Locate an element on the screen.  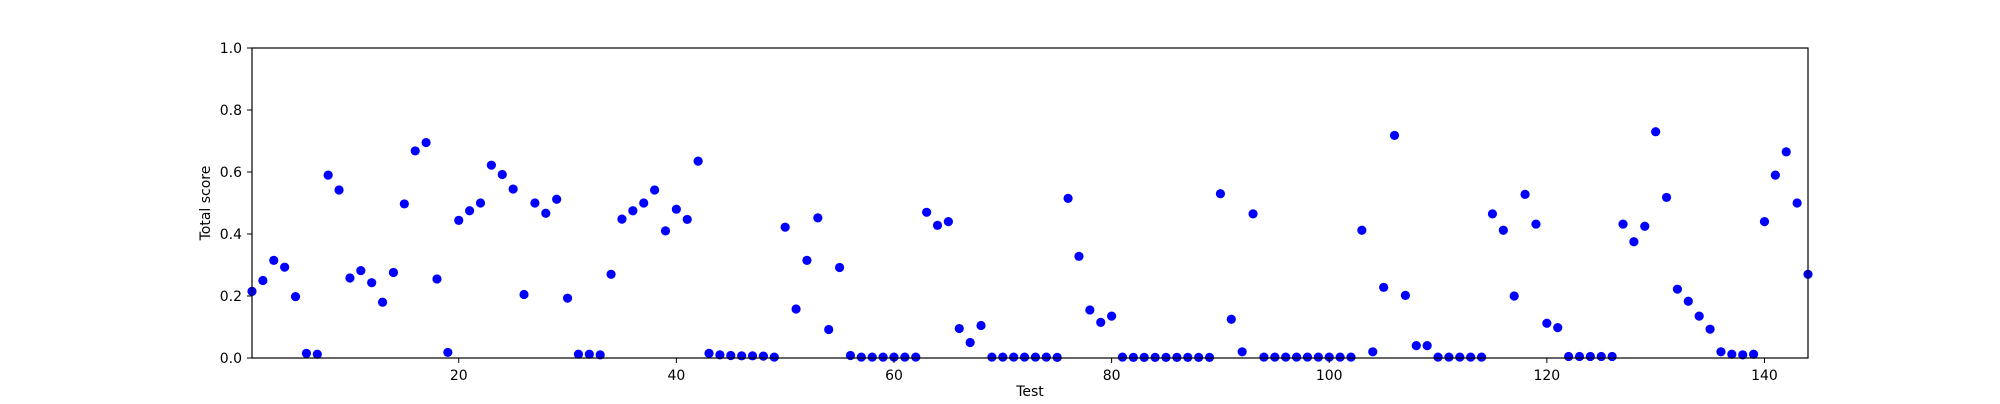
y-axis-label: Total score is located at coordinates (206, 204).